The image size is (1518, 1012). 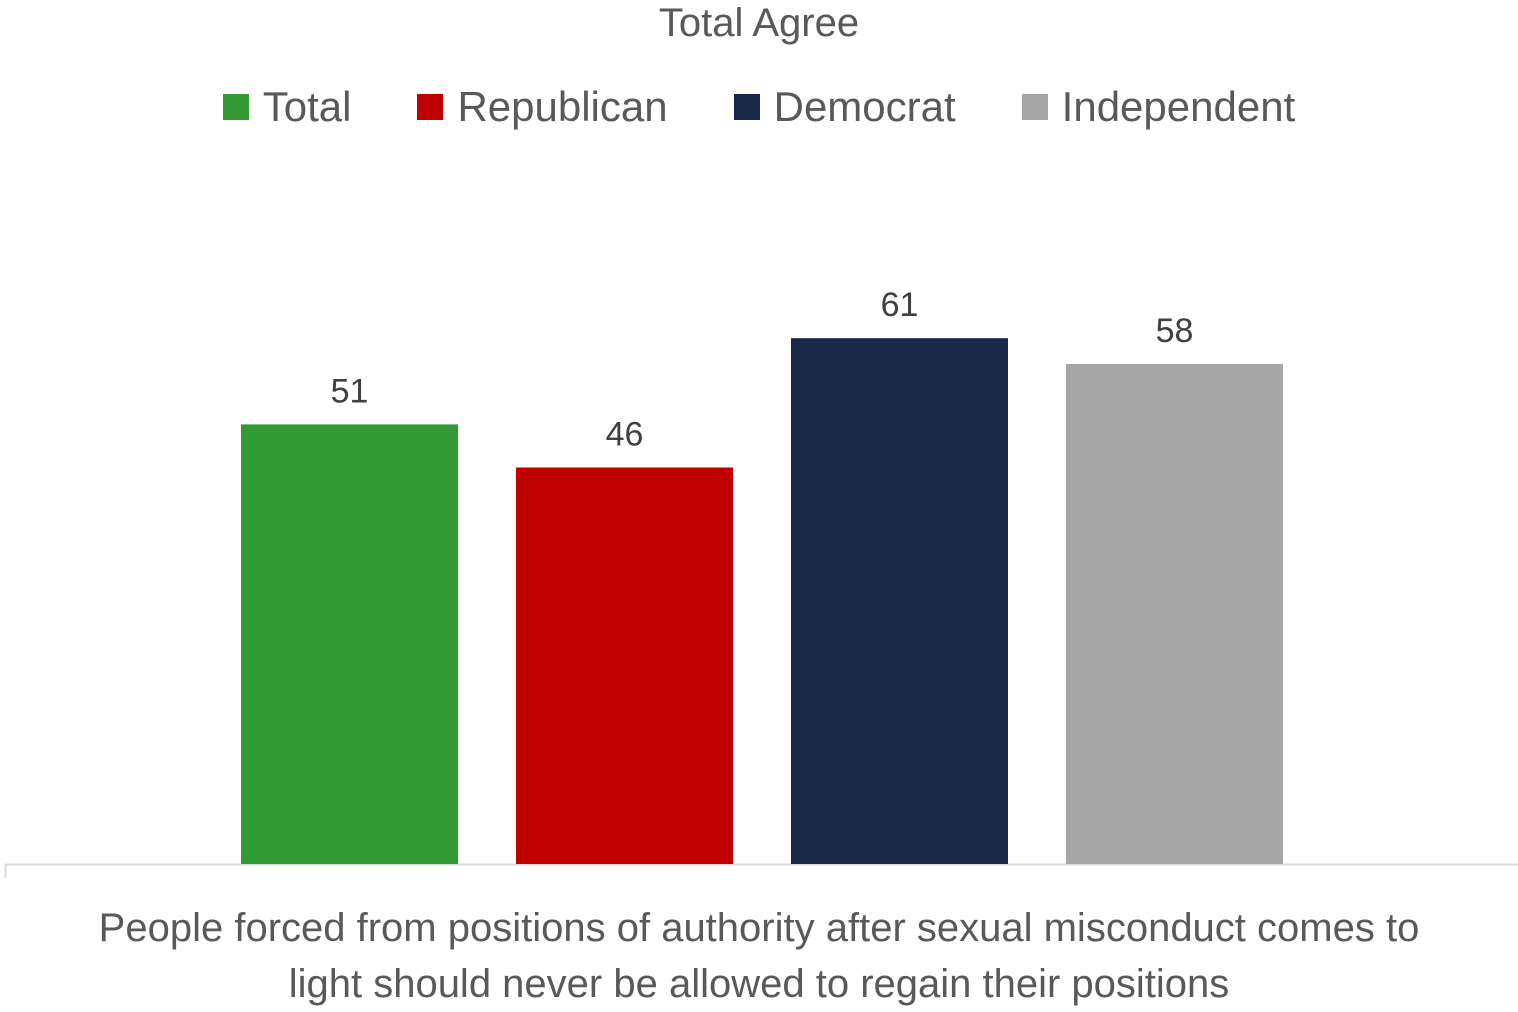 I want to click on legend-item-total: Total, so click(x=287, y=107).